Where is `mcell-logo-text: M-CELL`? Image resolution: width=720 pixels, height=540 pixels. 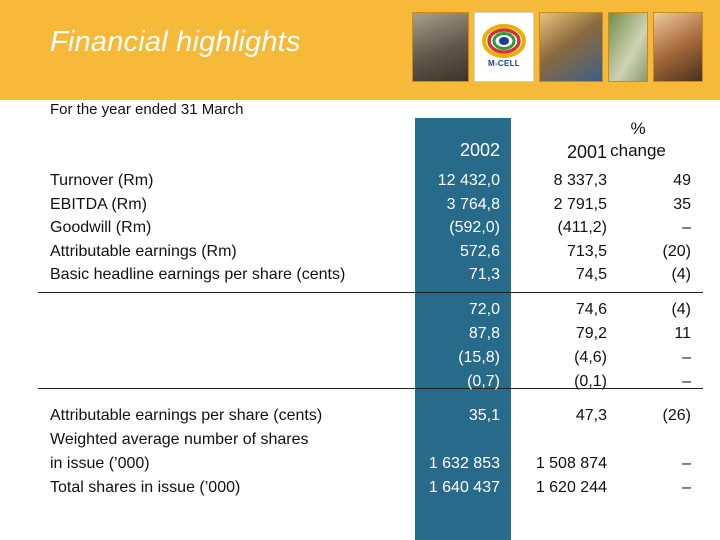
mcell-logo-text: M-CELL is located at coordinates (503, 63).